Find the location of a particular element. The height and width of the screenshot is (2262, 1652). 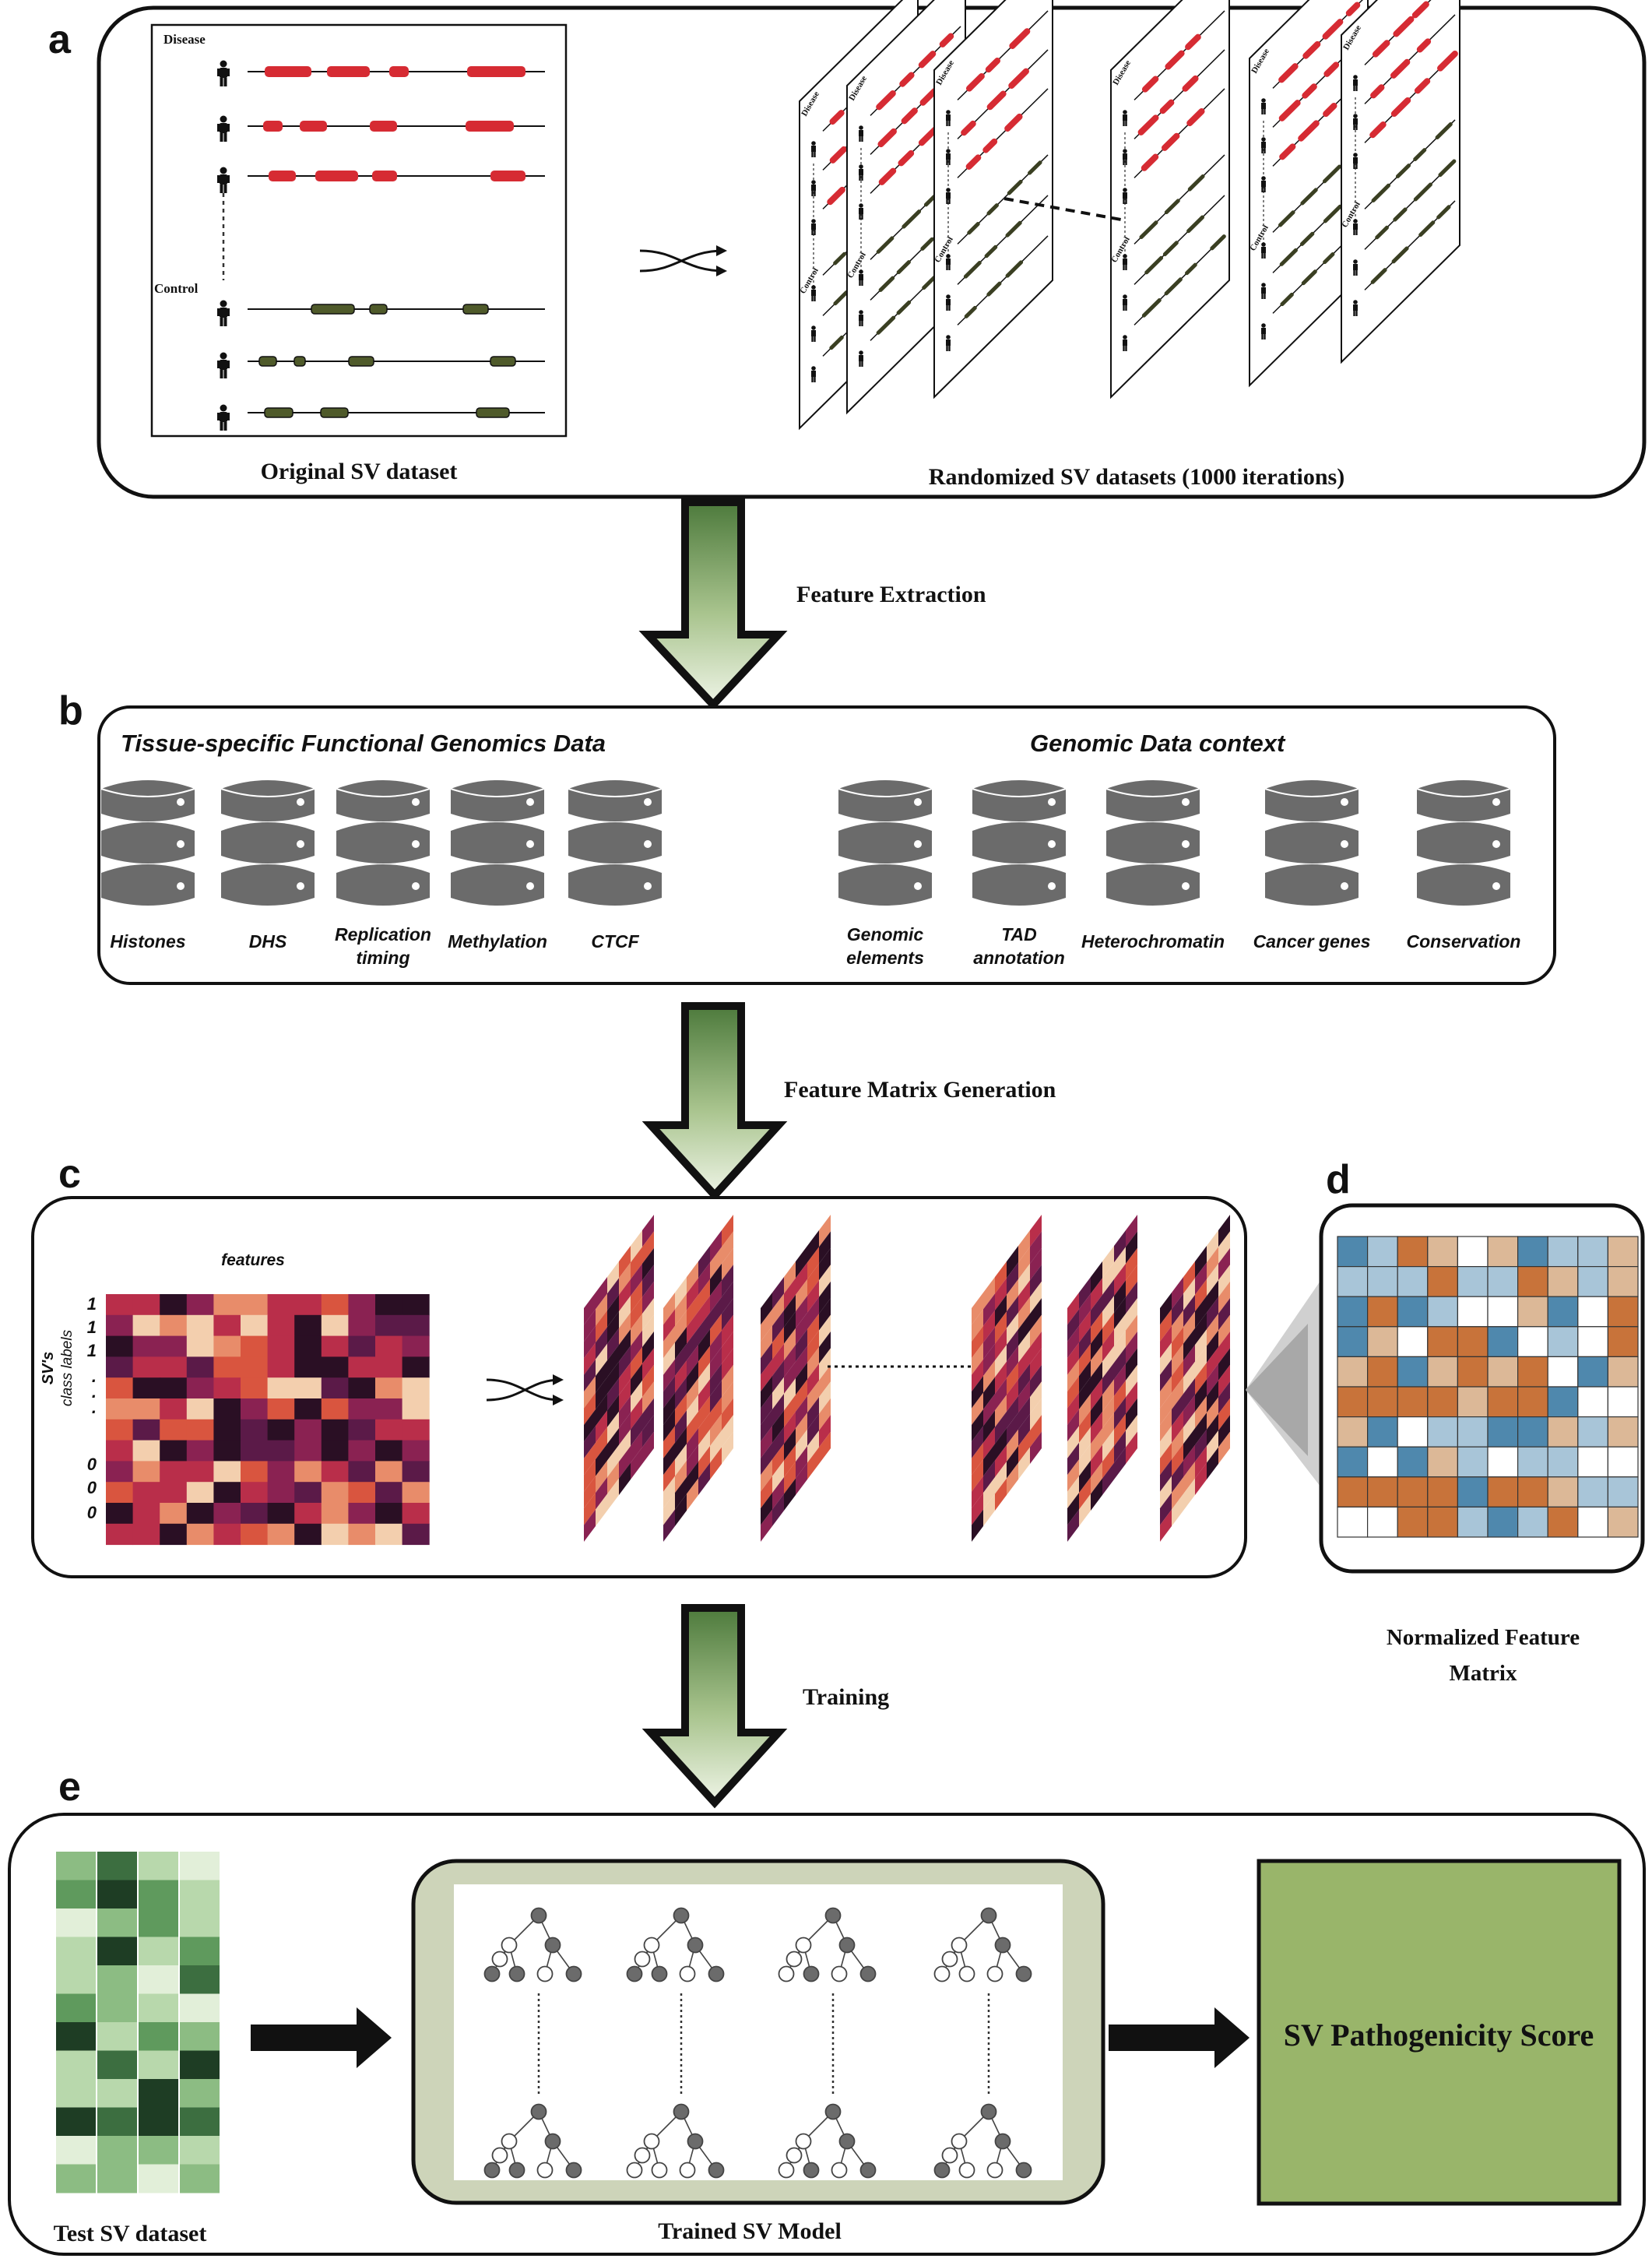

class-label: 0 is located at coordinates (92, 1488).